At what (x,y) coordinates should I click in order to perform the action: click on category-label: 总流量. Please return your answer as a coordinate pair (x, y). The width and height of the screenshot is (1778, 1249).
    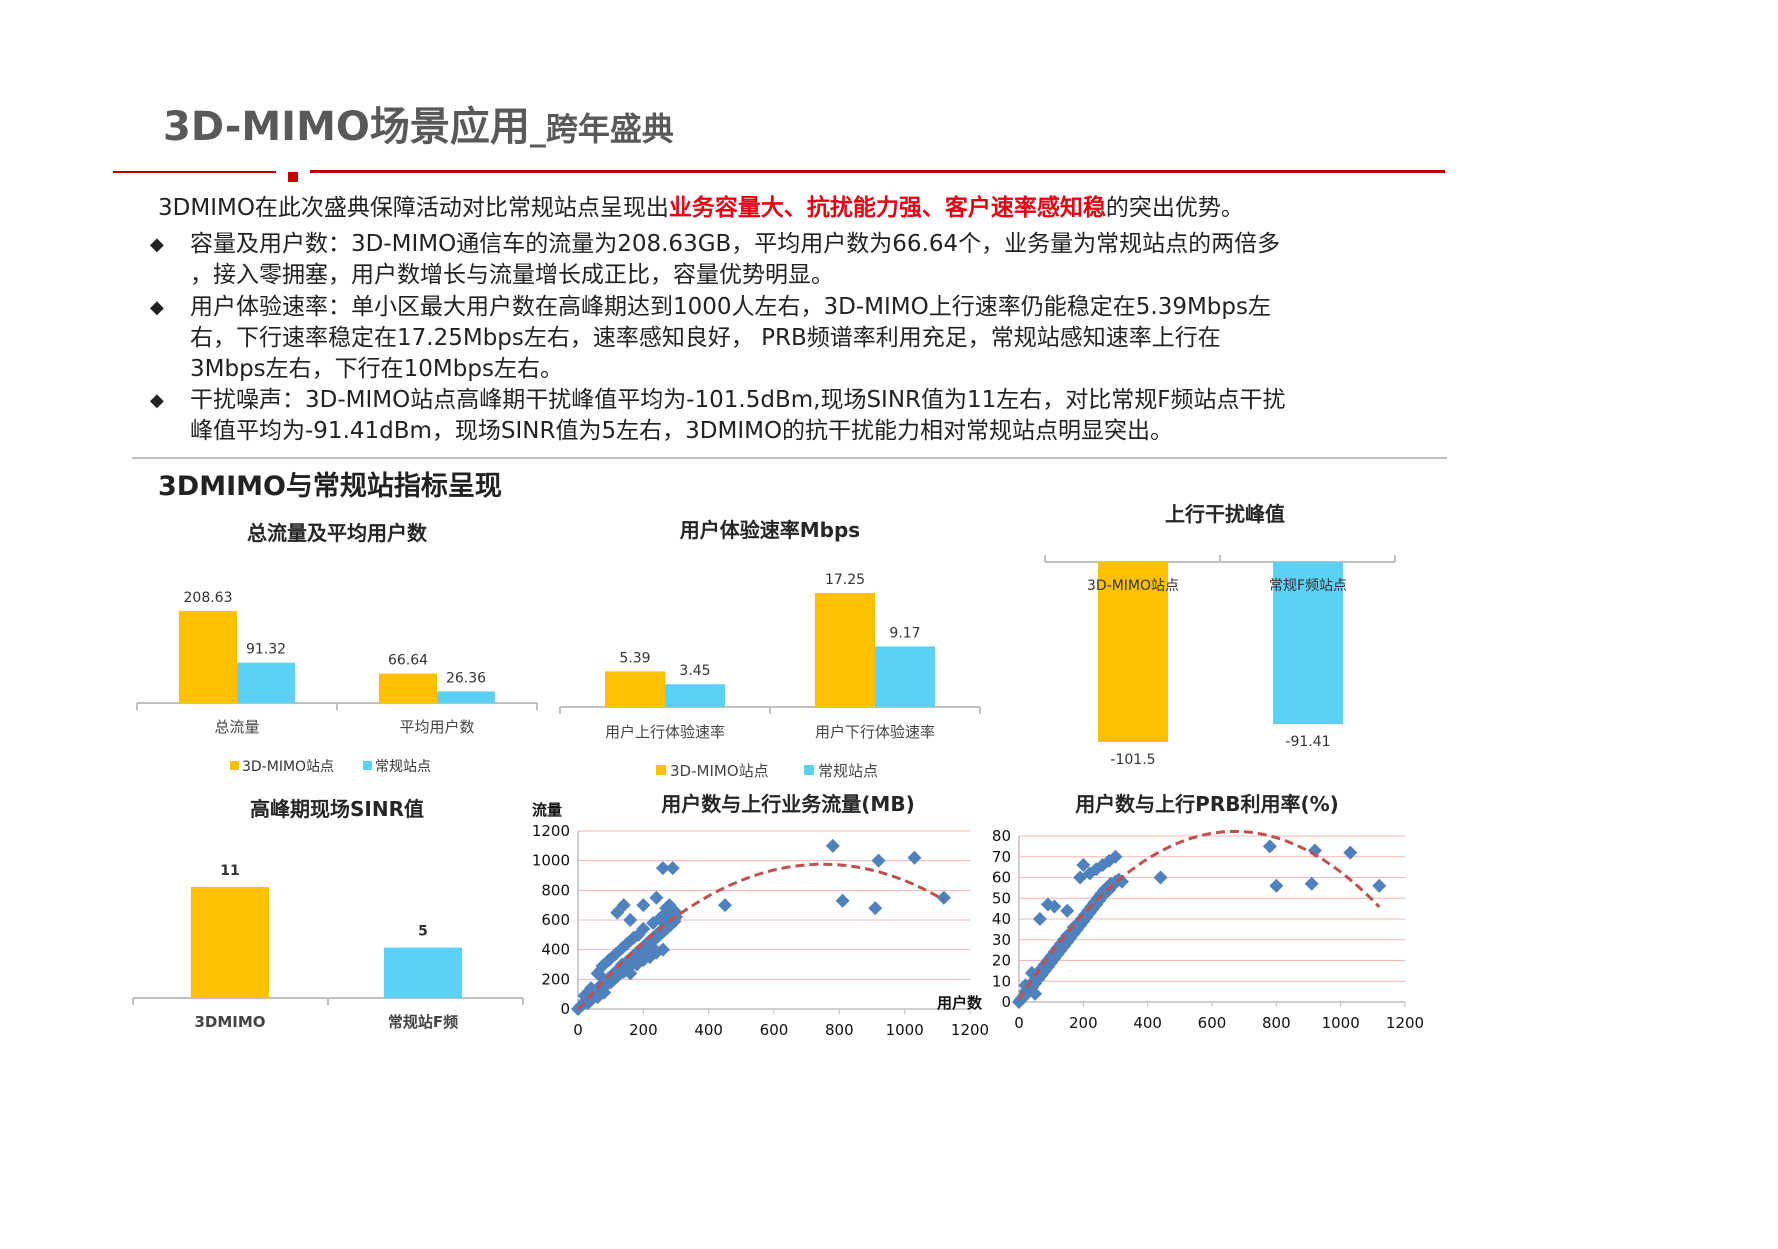
    Looking at the image, I should click on (236, 727).